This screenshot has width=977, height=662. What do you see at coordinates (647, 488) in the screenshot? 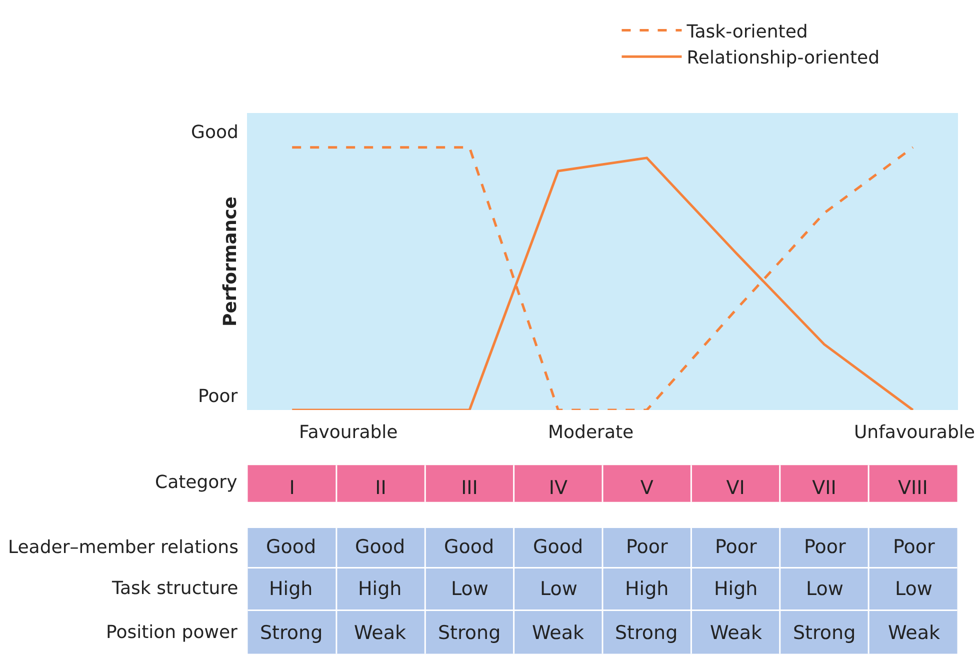
I see `x-tick-label: V` at bounding box center [647, 488].